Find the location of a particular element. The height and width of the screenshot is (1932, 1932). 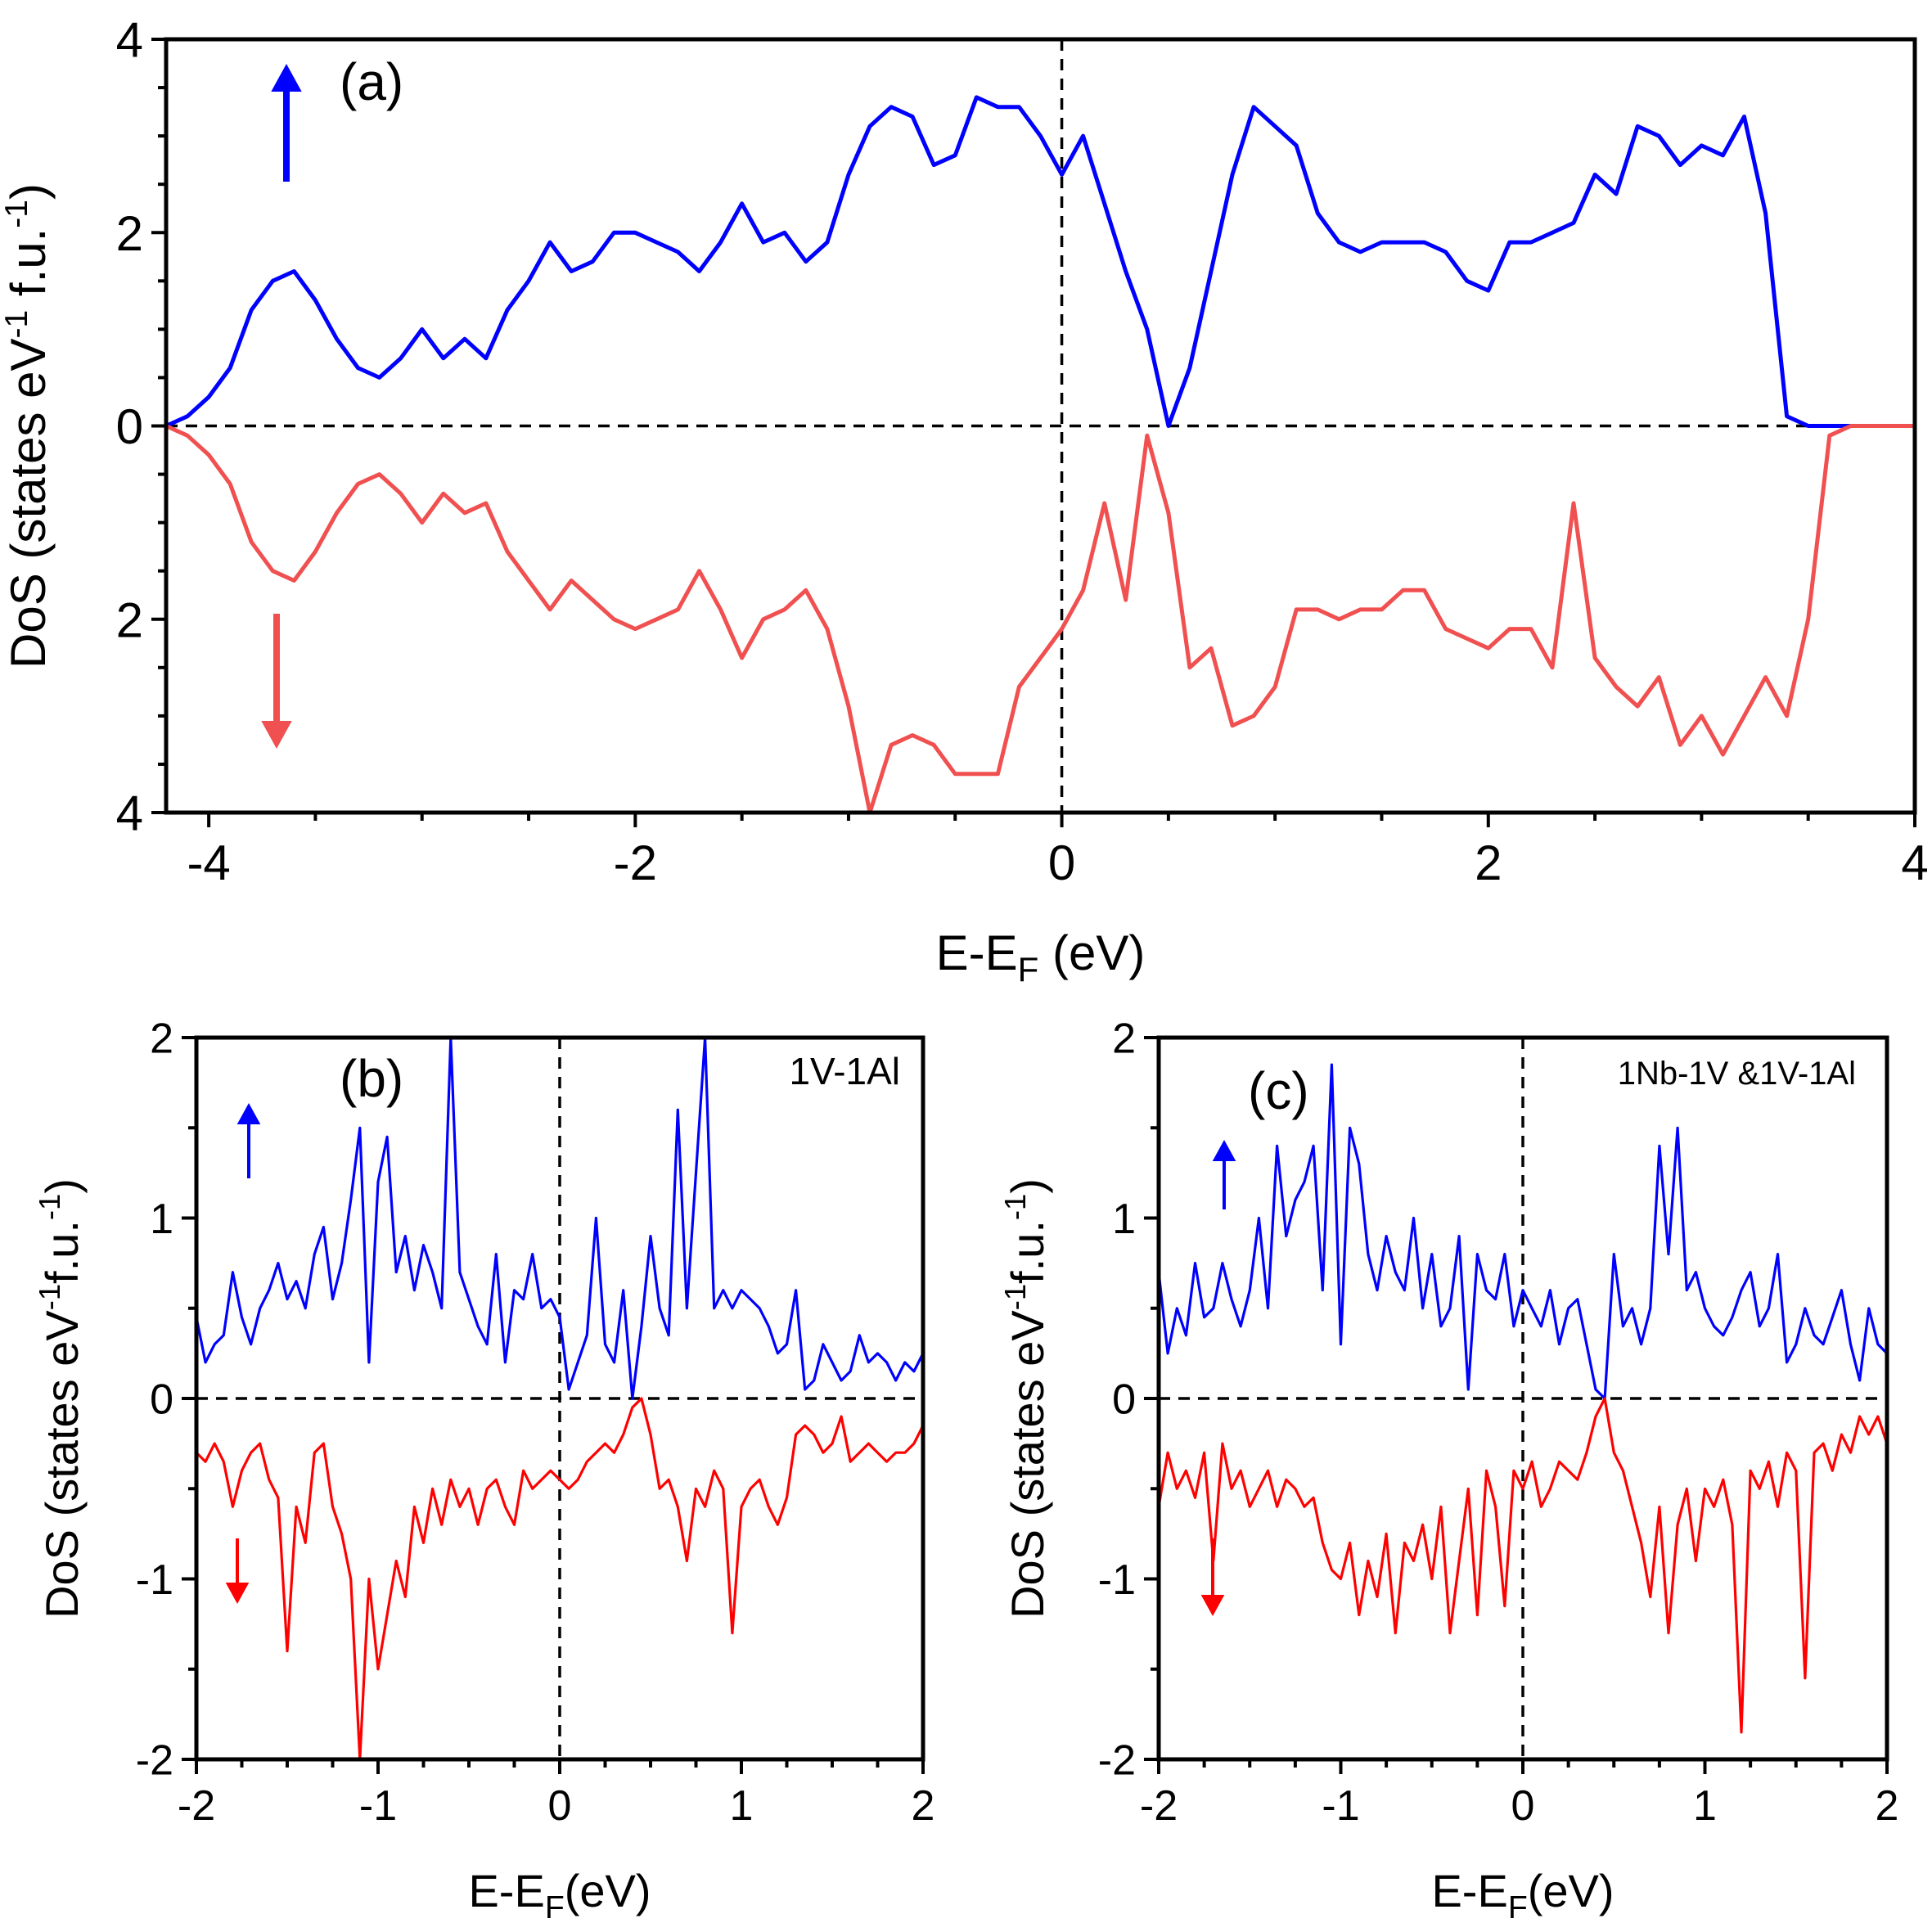

panel-tag: (c) is located at coordinates (1278, 1090).